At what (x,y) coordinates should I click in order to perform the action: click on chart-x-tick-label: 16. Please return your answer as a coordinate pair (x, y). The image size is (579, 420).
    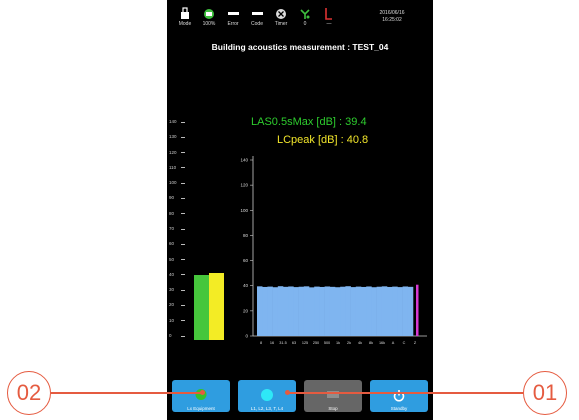
    Looking at the image, I should click on (272, 343).